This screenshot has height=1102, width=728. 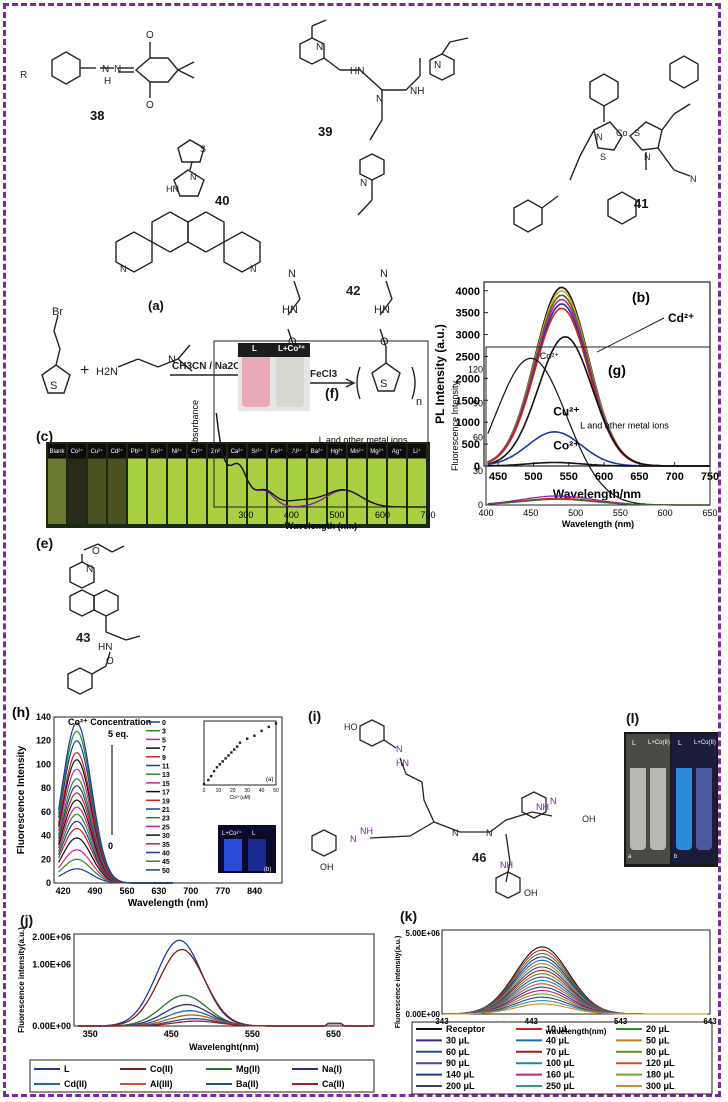 What do you see at coordinates (558, 1052) in the screenshot?
I see `legend-label-k: 70 μL` at bounding box center [558, 1052].